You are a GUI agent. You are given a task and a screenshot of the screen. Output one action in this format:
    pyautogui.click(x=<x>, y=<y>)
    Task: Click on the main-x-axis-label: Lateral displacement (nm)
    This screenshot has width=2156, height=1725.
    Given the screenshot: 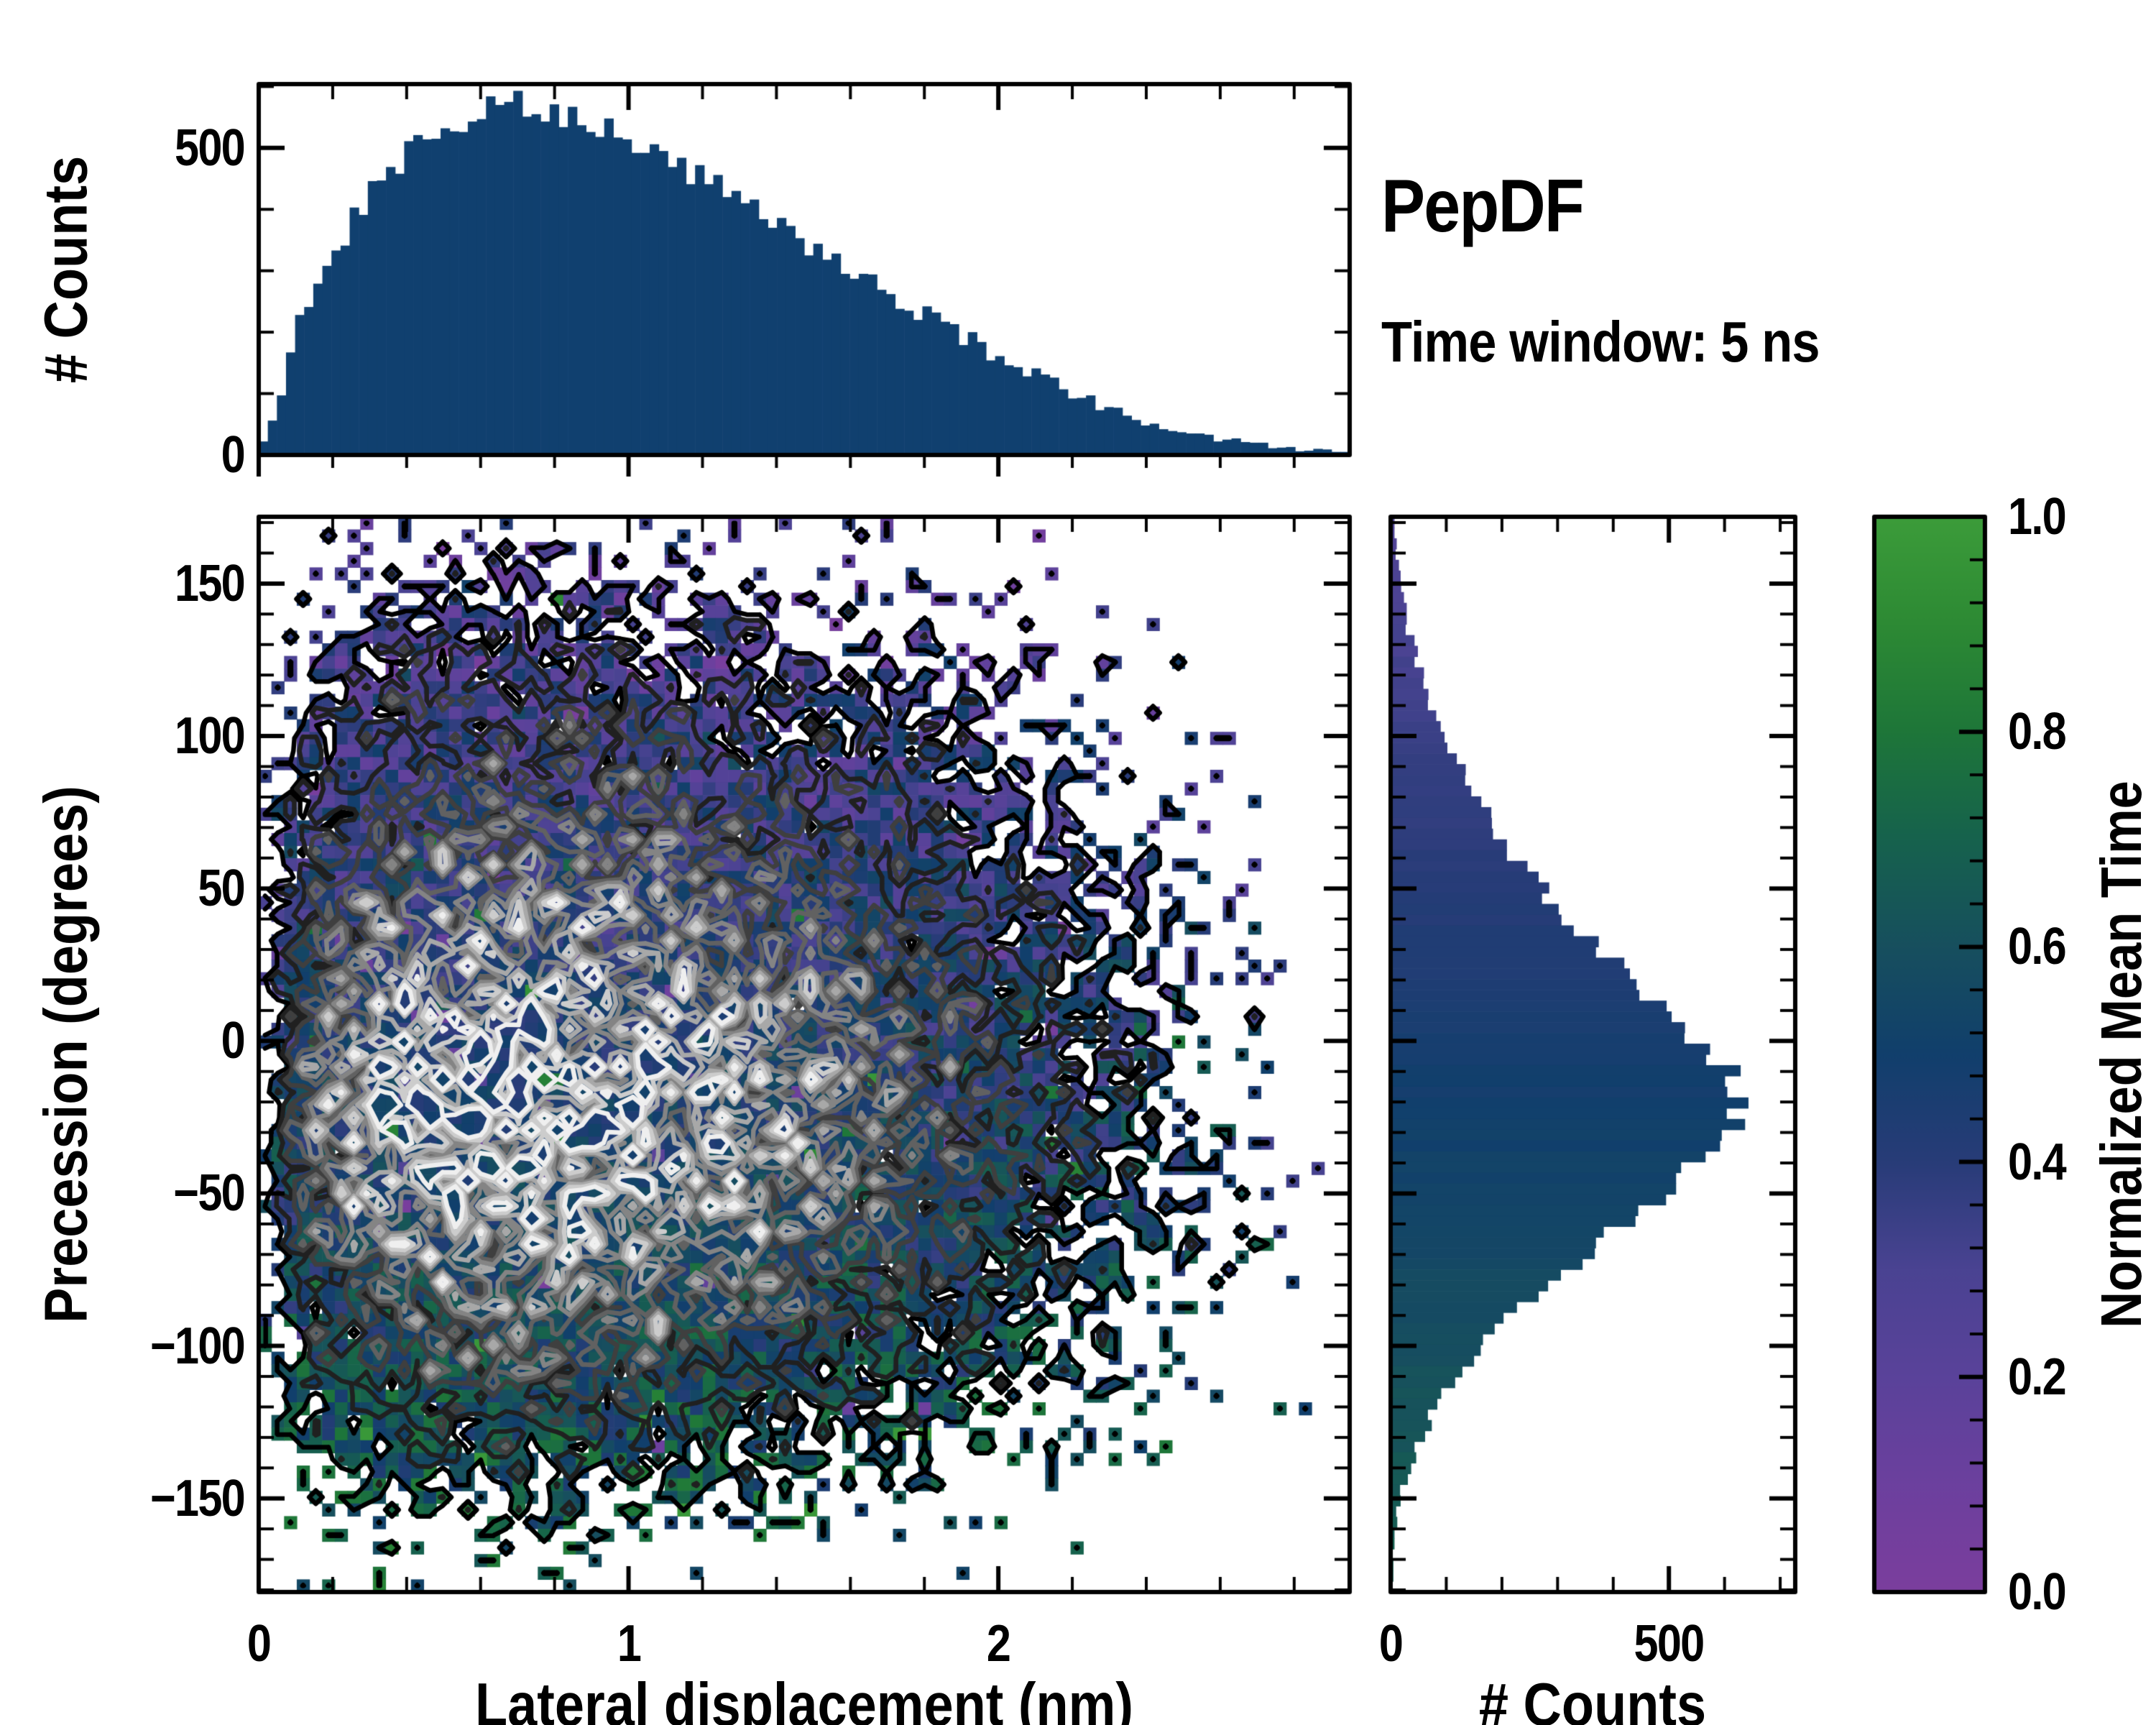 What is the action you would take?
    pyautogui.click(x=804, y=1697)
    